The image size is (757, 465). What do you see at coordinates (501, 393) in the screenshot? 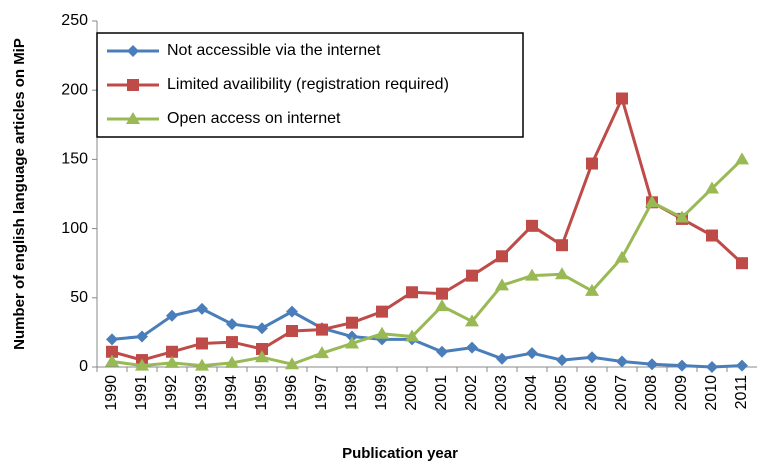
I see `x-tick-label: 2003` at bounding box center [501, 393].